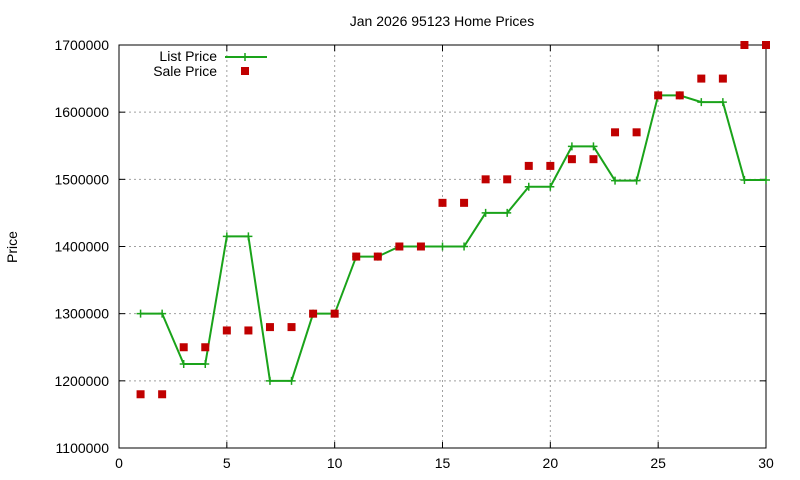  What do you see at coordinates (81, 179) in the screenshot?
I see `y-tick-label: 1500000` at bounding box center [81, 179].